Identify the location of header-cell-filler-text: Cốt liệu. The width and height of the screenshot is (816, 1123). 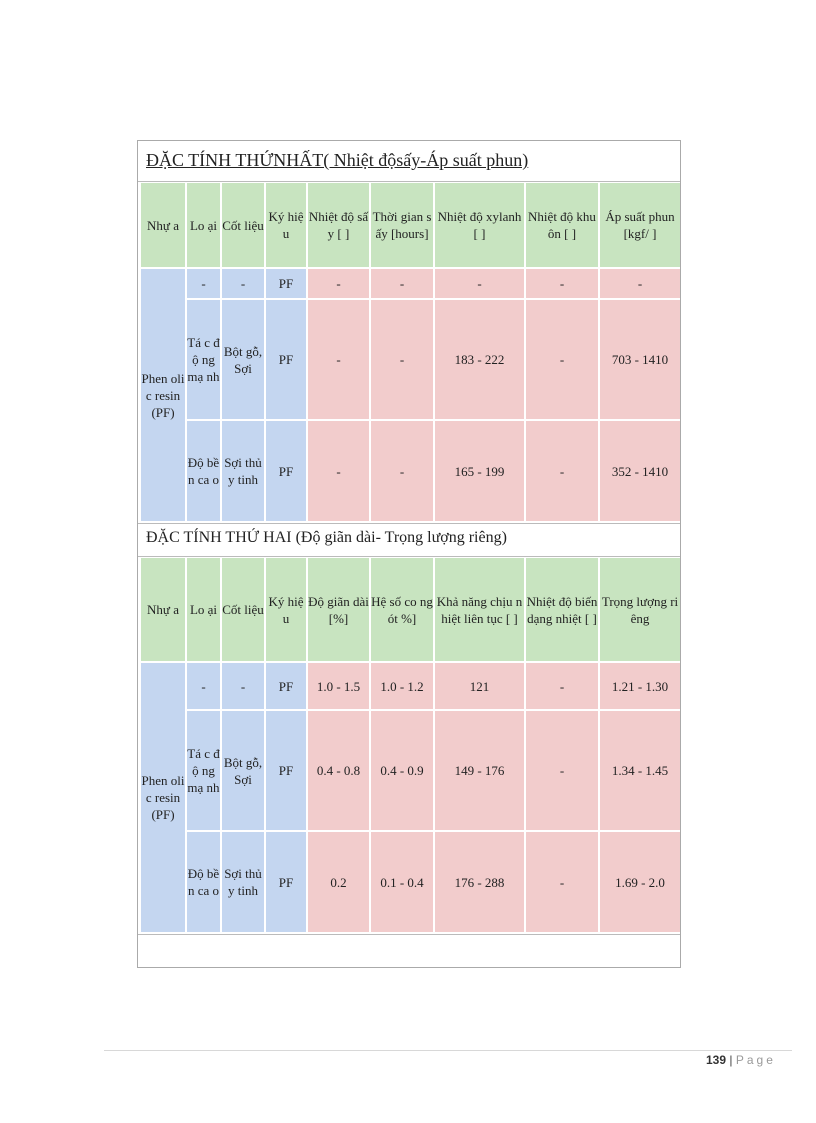
(243, 609).